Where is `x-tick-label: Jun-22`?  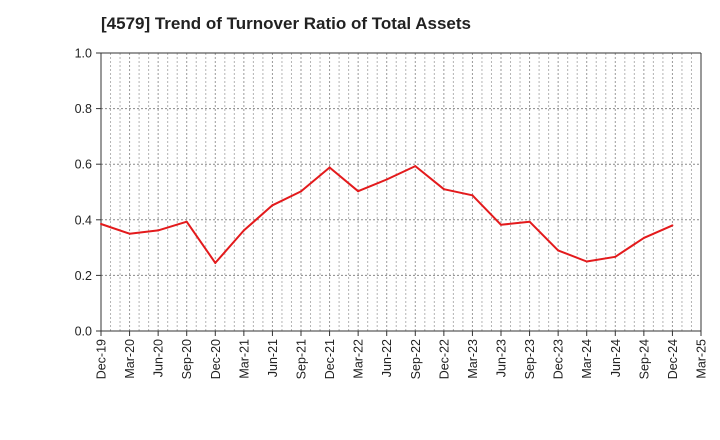
x-tick-label: Jun-22 is located at coordinates (387, 358).